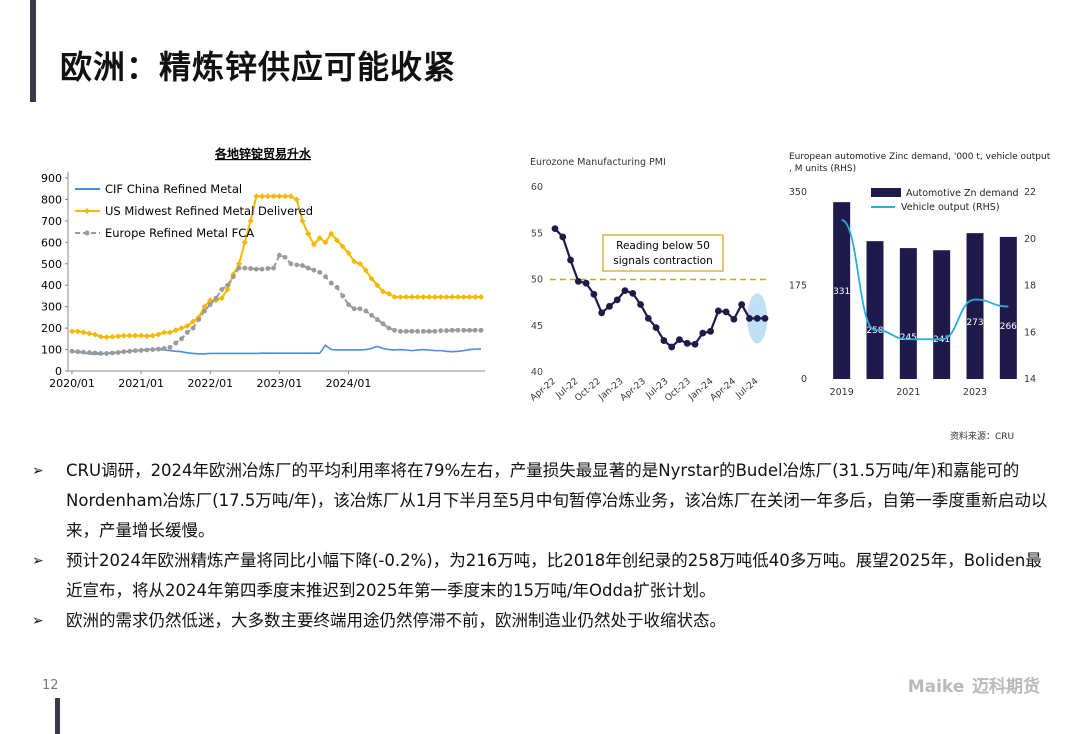  Describe the element at coordinates (908, 392) in the screenshot. I see `chart3-x-tick-label: 2021` at that location.